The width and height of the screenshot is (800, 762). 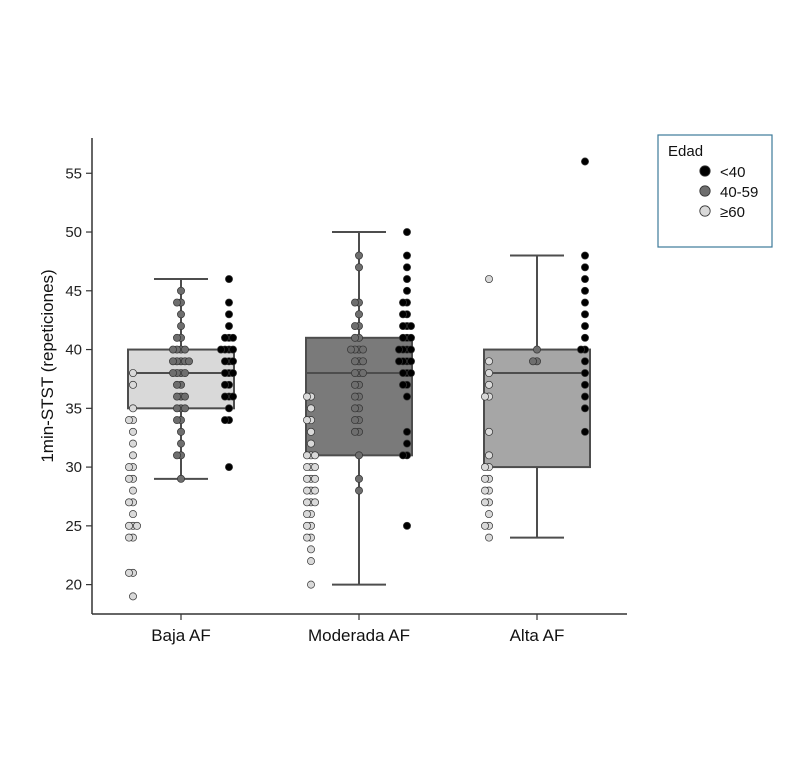 What do you see at coordinates (732, 212) in the screenshot?
I see `legend-label: ≥60` at bounding box center [732, 212].